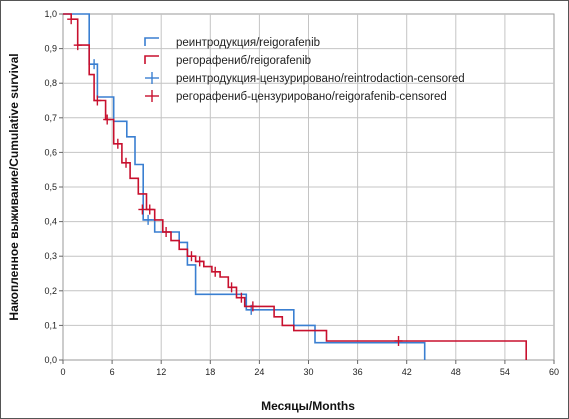 This screenshot has height=419, width=569. I want to click on y-tick-label: 0,6, so click(50, 152).